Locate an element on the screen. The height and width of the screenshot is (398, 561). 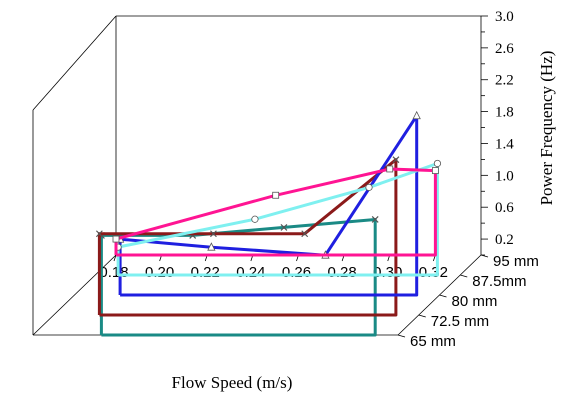
x-axis-title: Flow Speed (m/s) is located at coordinates (232, 382).